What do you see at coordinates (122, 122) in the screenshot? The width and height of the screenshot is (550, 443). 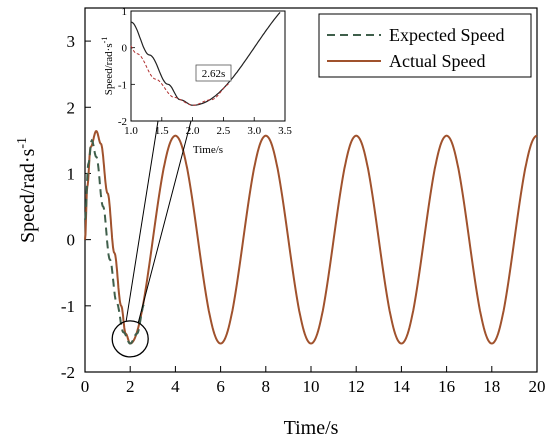 I see `inset-y-tick-label: -2` at bounding box center [122, 122].